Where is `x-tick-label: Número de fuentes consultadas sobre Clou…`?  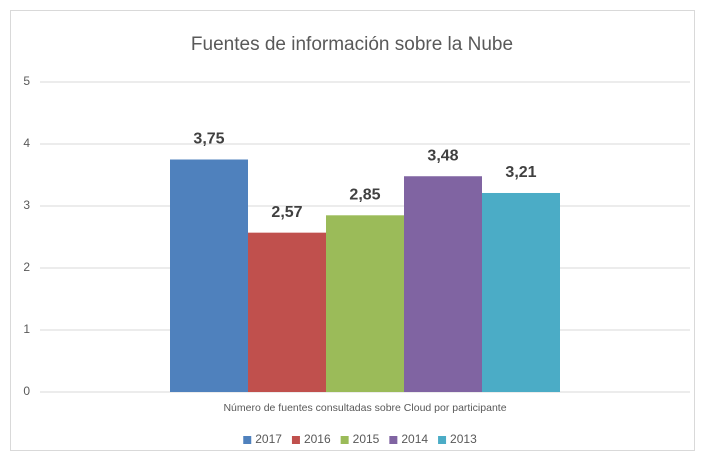 x-tick-label: Número de fuentes consultadas sobre Clou… is located at coordinates (364, 408).